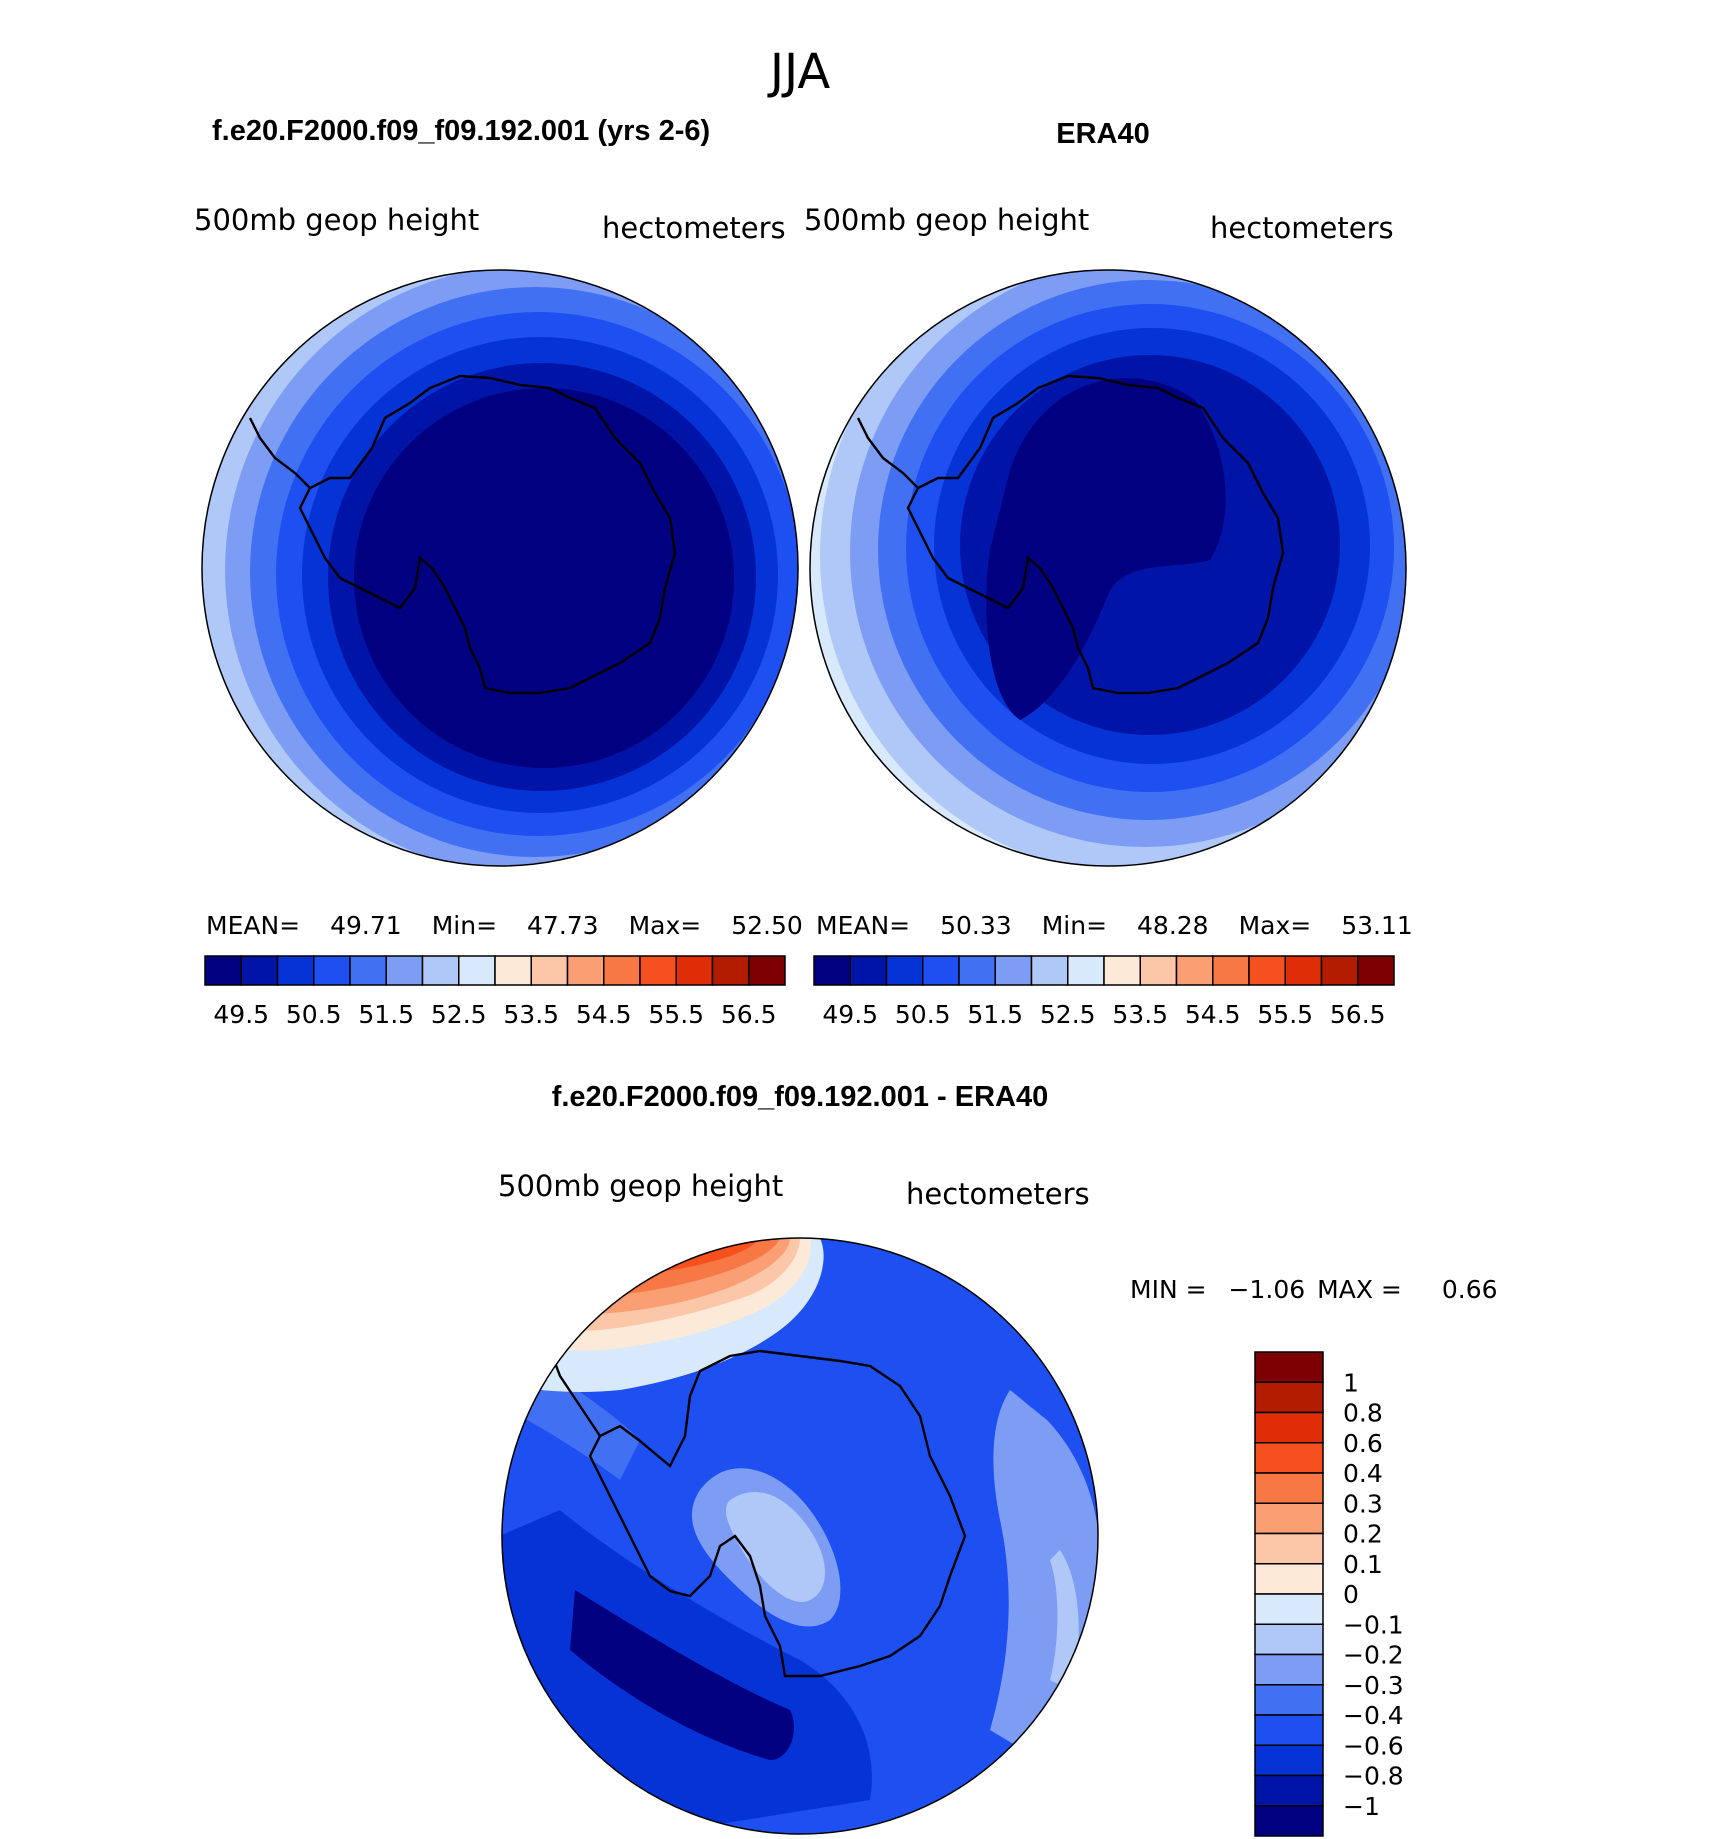 This screenshot has width=1710, height=1839. What do you see at coordinates (640, 1186) in the screenshot?
I see `field-label-diff: 500mb geop height` at bounding box center [640, 1186].